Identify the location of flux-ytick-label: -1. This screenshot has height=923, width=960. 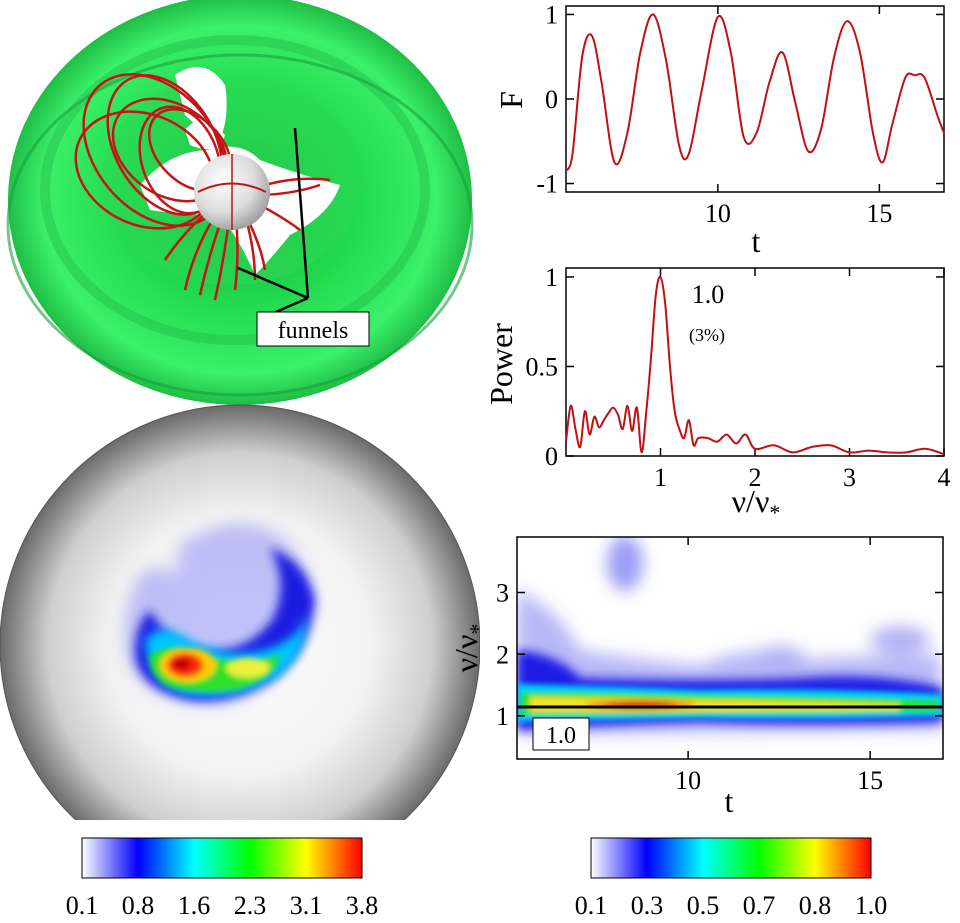
(547, 184).